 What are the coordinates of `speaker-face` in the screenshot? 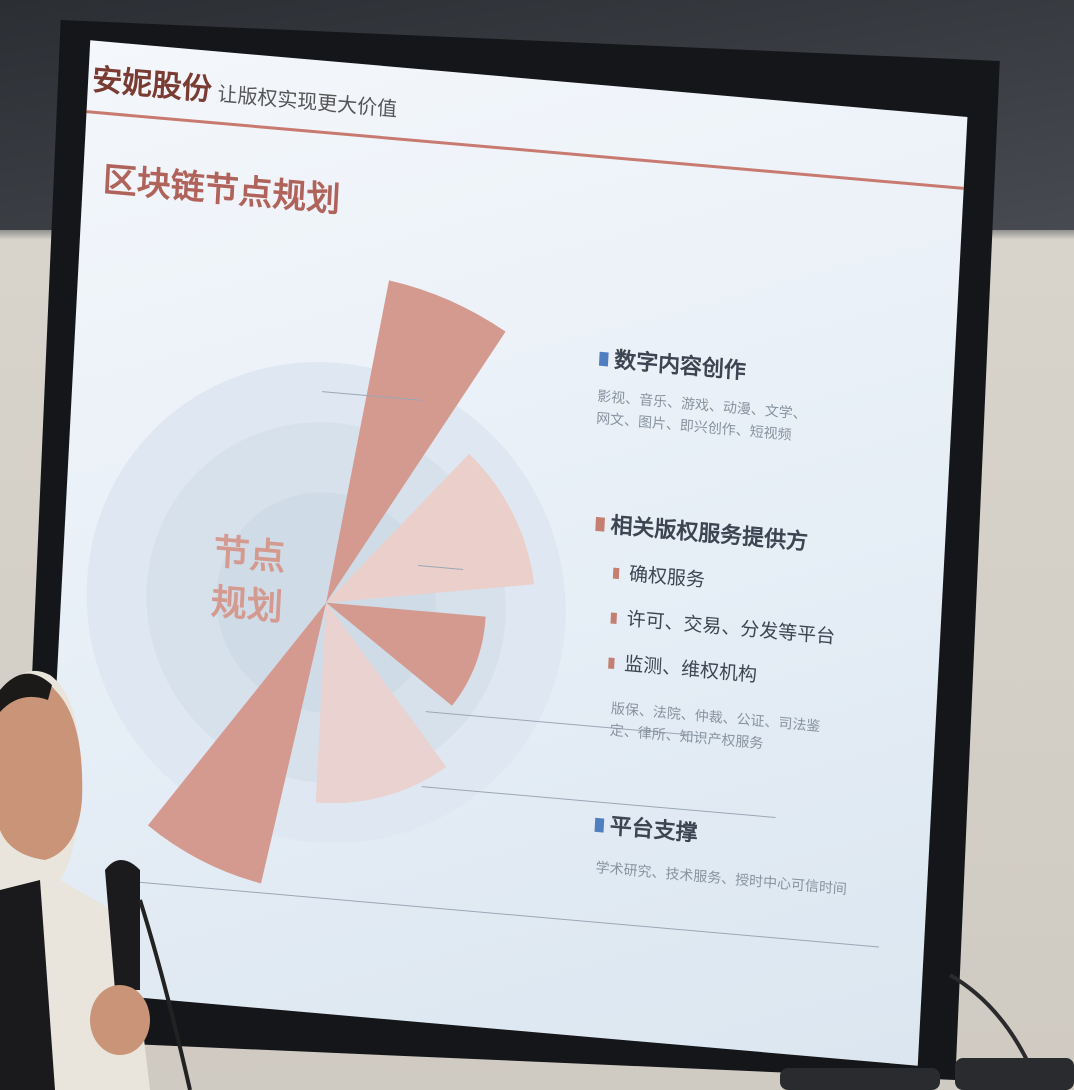 It's located at (41, 767).